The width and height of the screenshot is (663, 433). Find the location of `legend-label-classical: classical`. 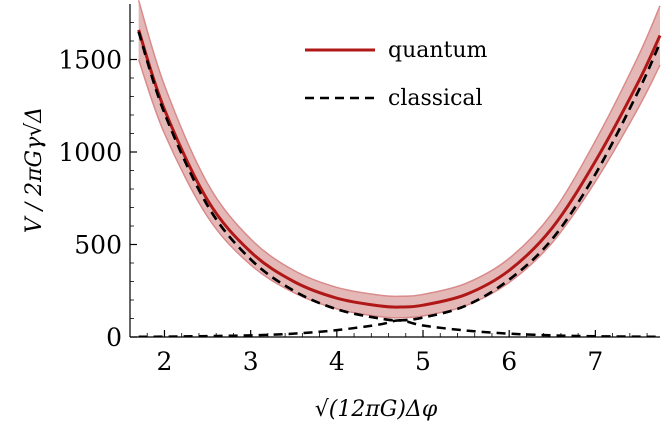

legend-label-classical: classical is located at coordinates (435, 98).